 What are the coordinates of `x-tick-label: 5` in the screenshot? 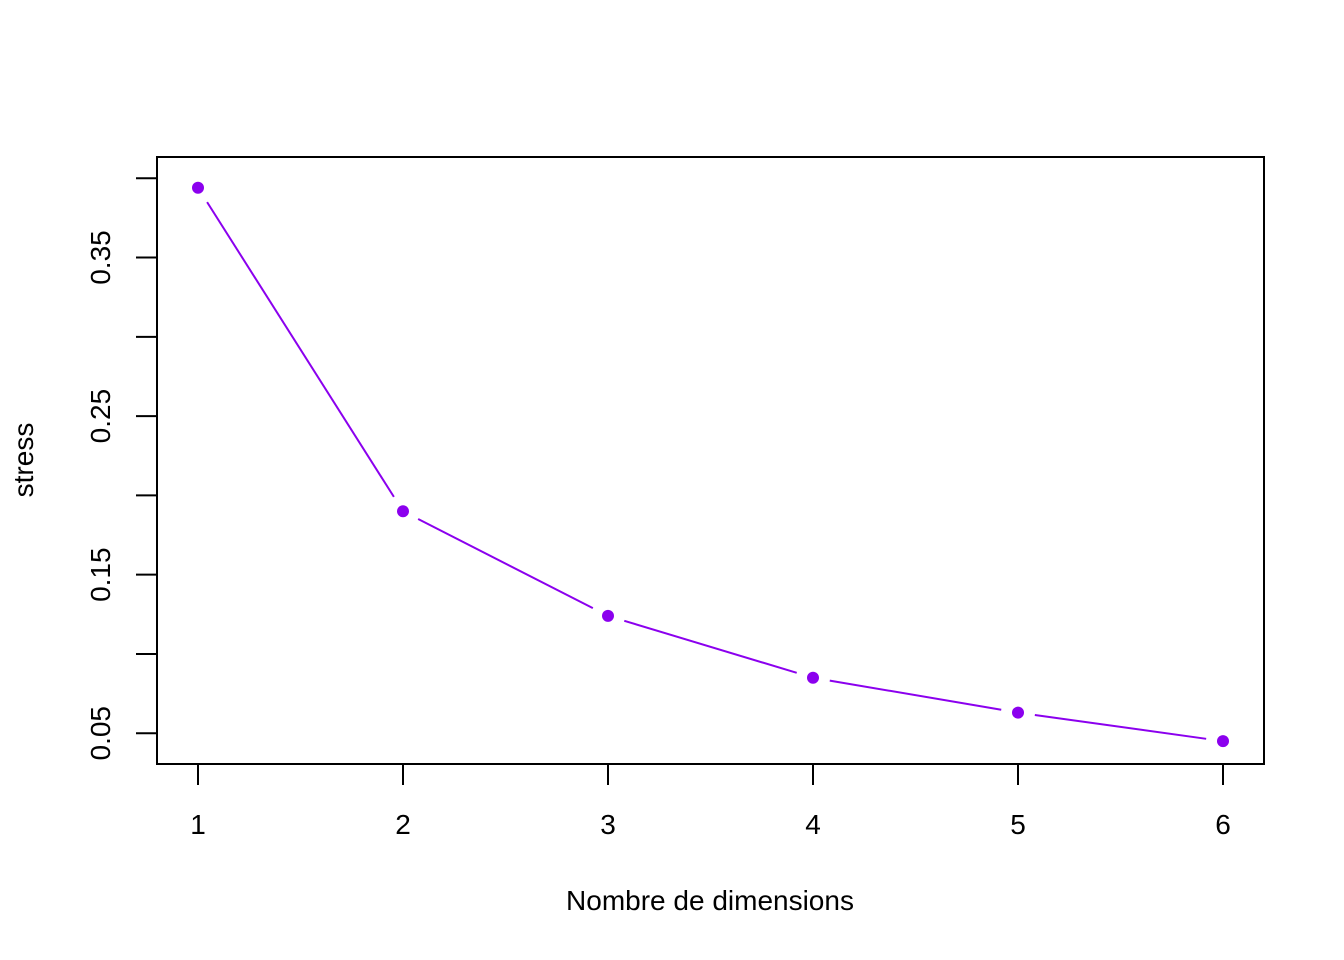 It's located at (1018, 824).